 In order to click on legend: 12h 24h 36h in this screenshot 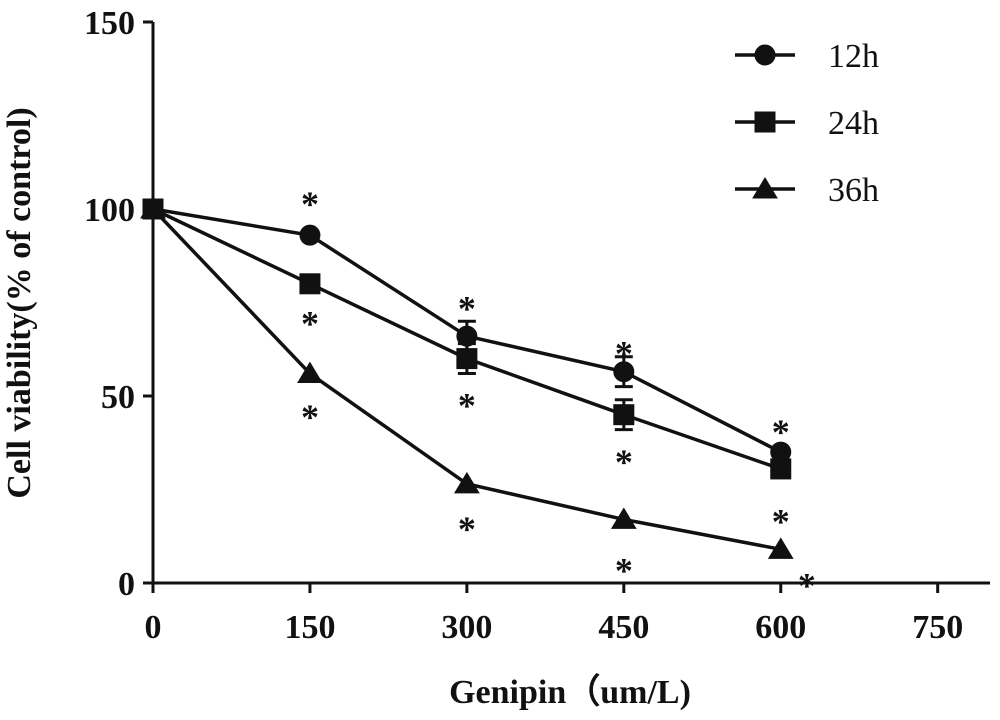, I will do `click(807, 123)`.